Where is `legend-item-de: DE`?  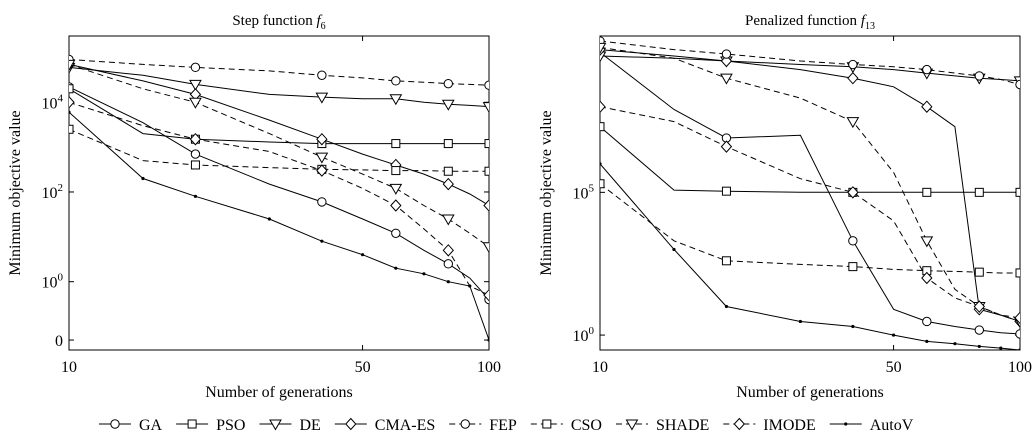
legend-item-de: DE is located at coordinates (290, 425).